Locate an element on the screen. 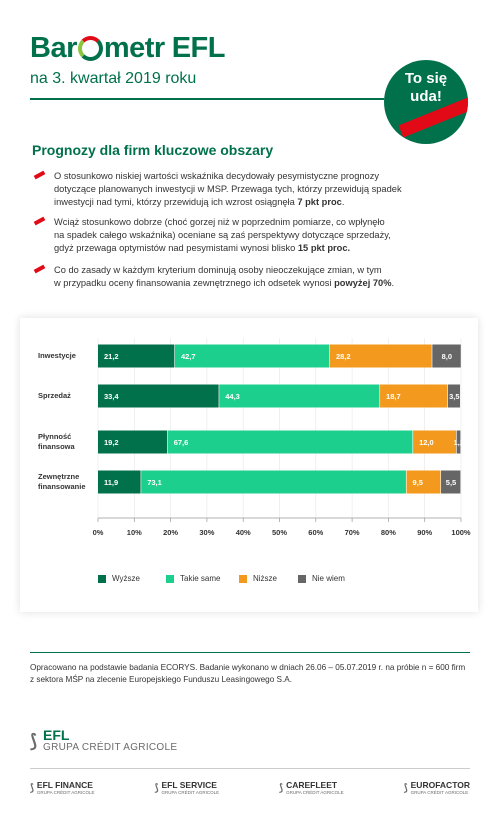 This screenshot has width=500, height=823. category-label: Zewnętrzne finansowanie is located at coordinates (62, 482).